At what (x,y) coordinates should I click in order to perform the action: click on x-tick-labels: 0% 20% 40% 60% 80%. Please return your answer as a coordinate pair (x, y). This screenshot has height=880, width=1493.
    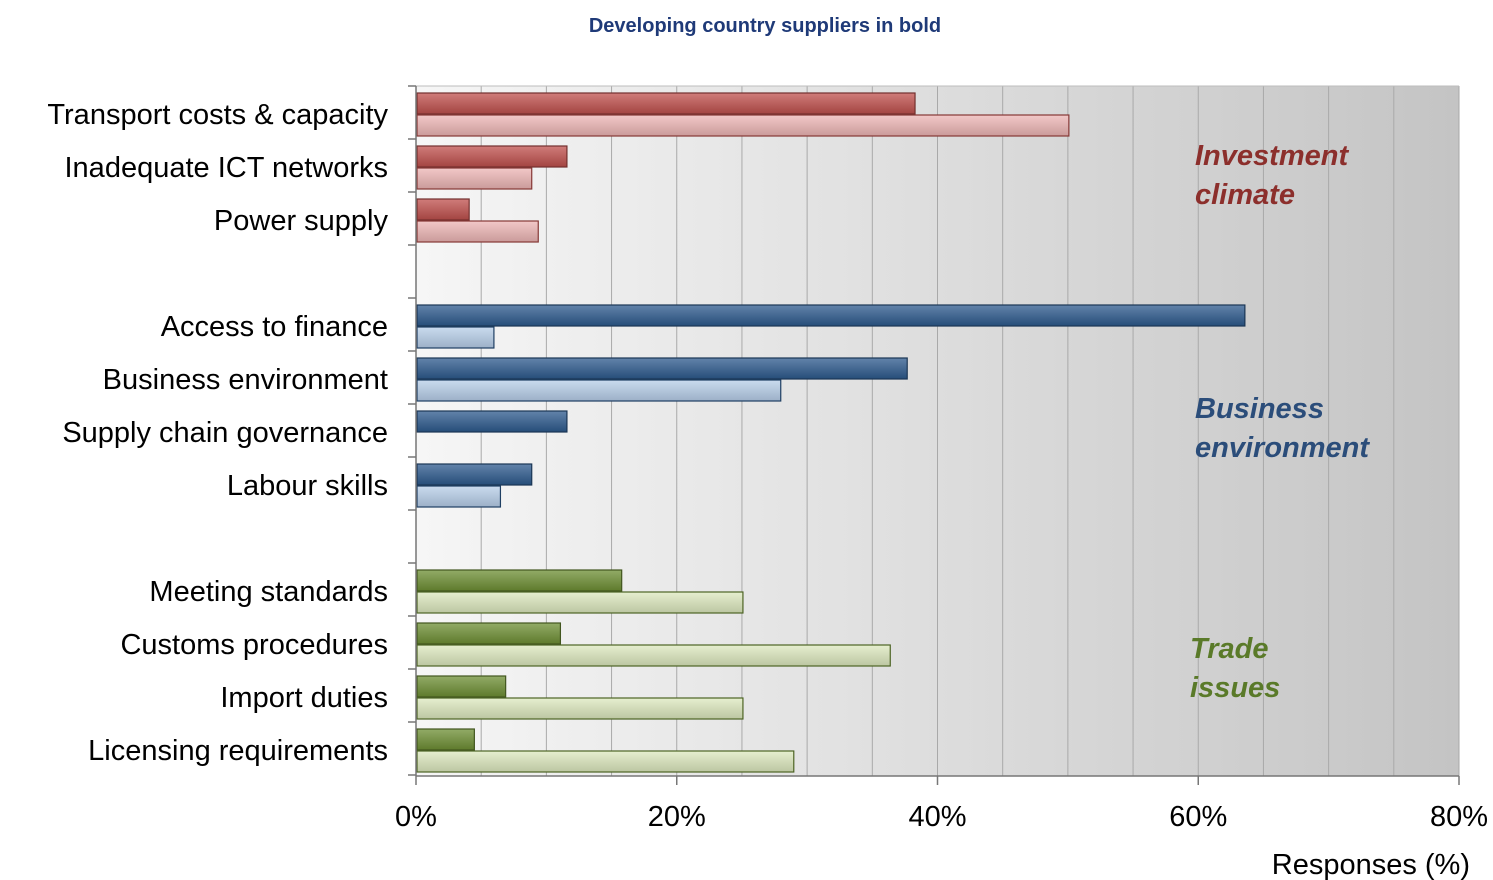
    Looking at the image, I should click on (941, 817).